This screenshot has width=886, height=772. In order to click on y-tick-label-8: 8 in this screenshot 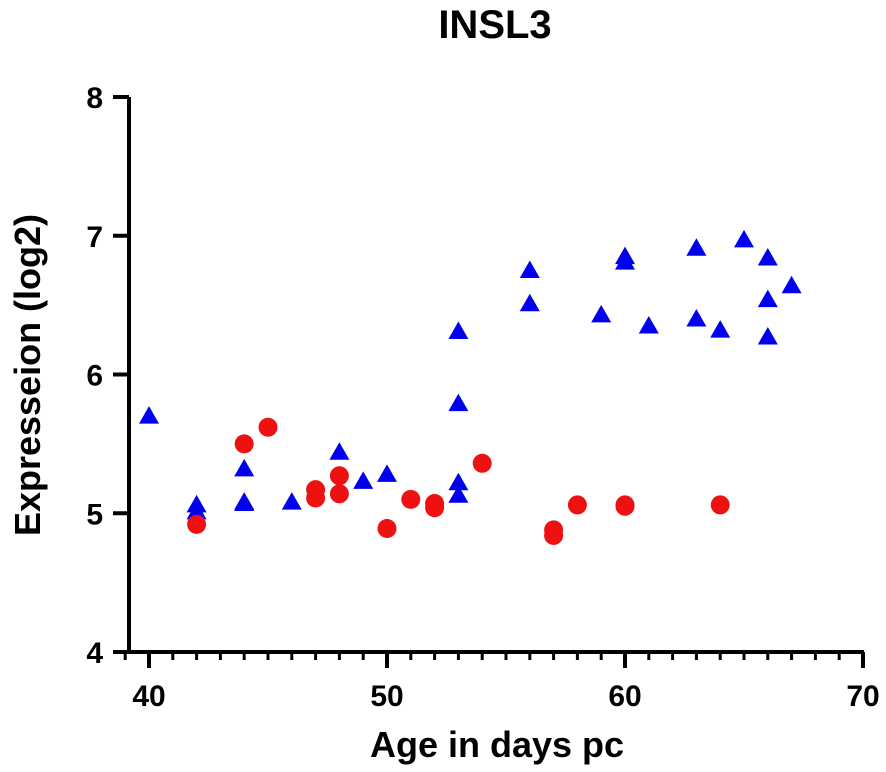, I will do `click(94, 98)`.